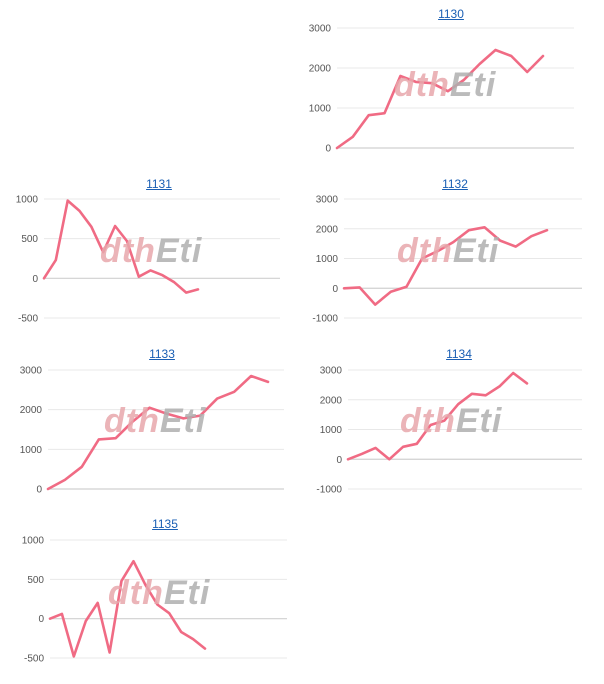 This screenshot has width=604, height=684. I want to click on chart-svg-1131: -500 0 500 1000, so click(148, 260).